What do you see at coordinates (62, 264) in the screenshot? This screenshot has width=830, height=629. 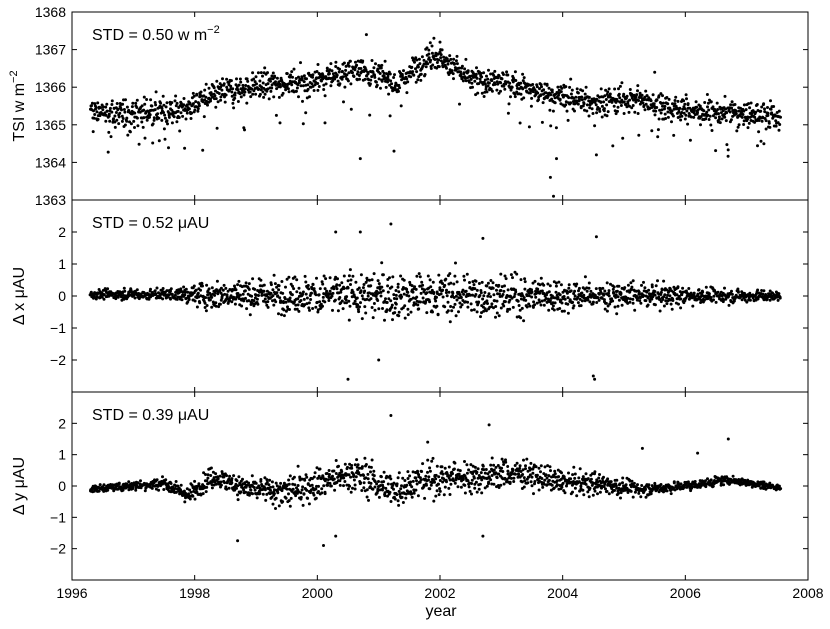 I see `y-tick-label: 1` at bounding box center [62, 264].